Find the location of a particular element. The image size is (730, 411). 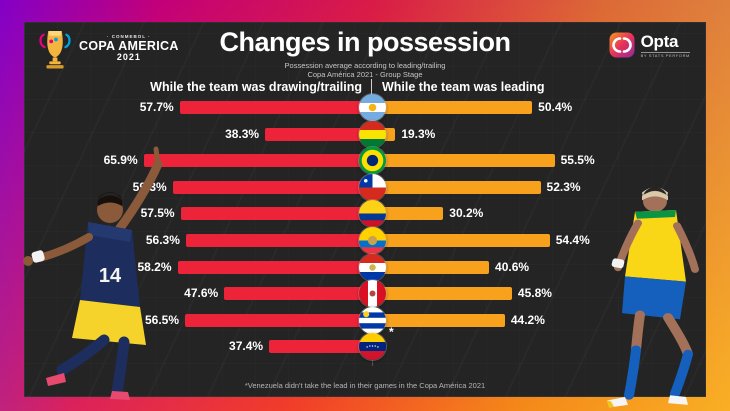

trailing-value-label: 56.5% is located at coordinates (161, 319).